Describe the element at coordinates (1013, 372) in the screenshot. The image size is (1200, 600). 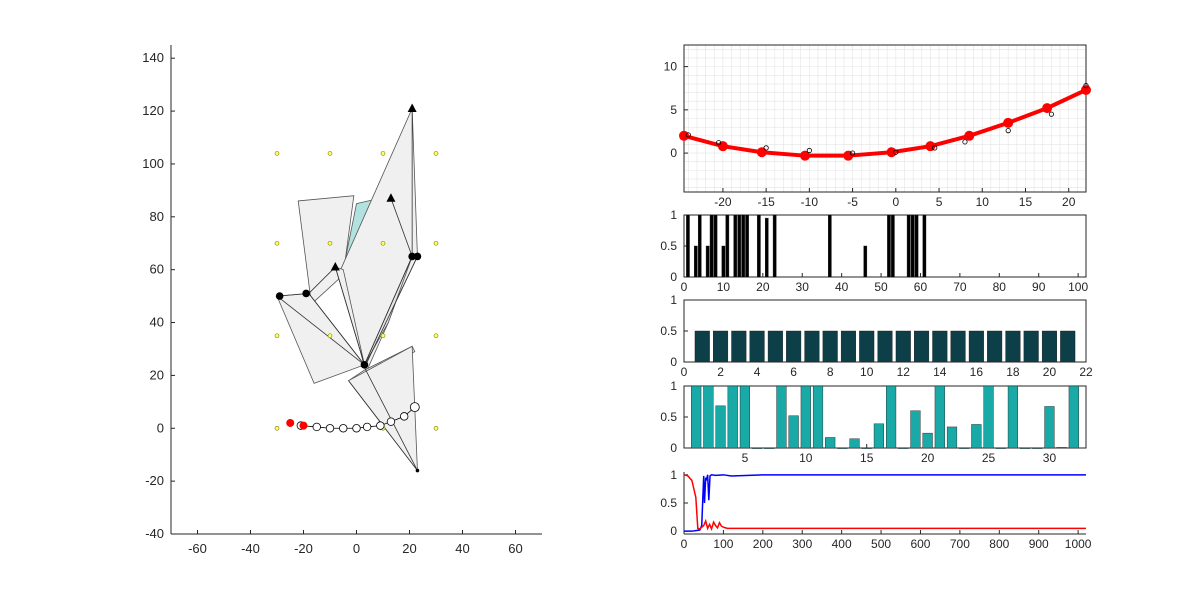
I see `x-tick-label: 18` at that location.